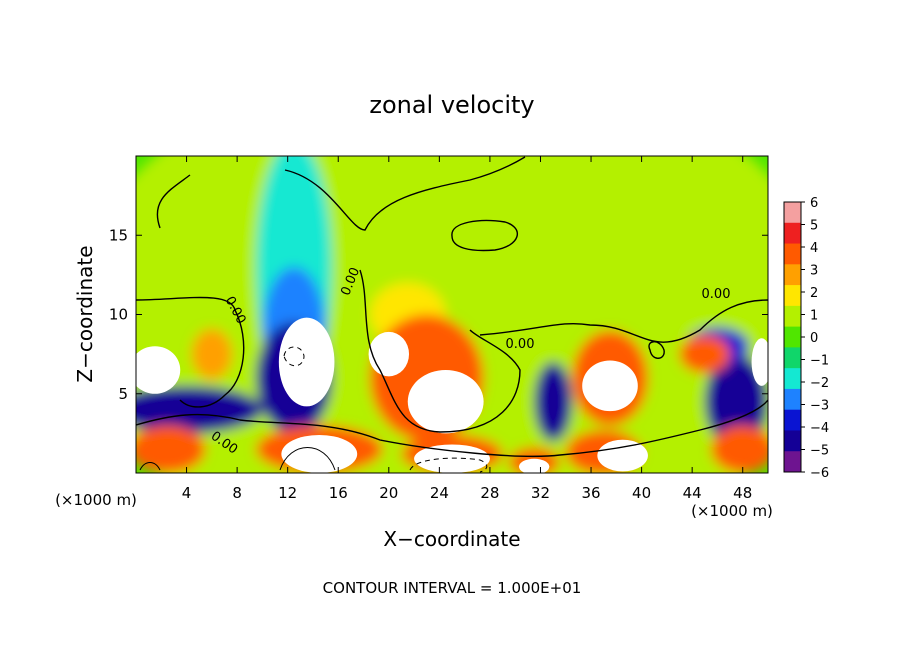  I want to click on x-unit-label-right: (×1000 m), so click(732, 511).